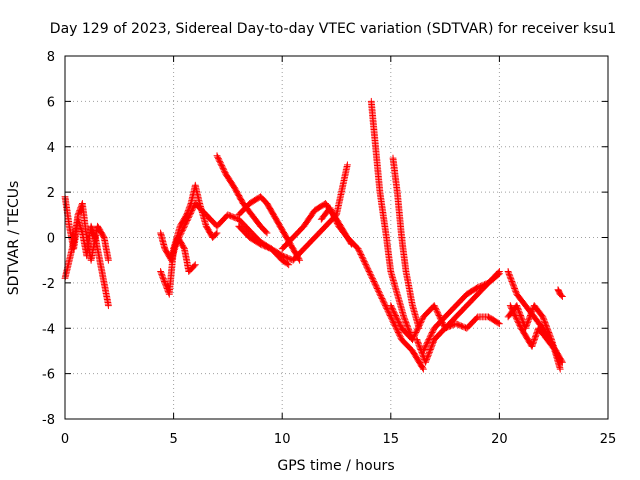 The width and height of the screenshot is (640, 480). I want to click on y-tick-label: 6, so click(51, 102).